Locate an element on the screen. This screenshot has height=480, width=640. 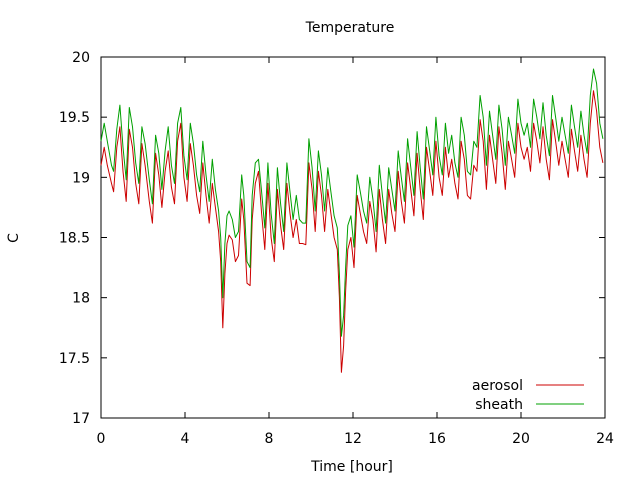
y-tick-label: 20 is located at coordinates (81, 58).